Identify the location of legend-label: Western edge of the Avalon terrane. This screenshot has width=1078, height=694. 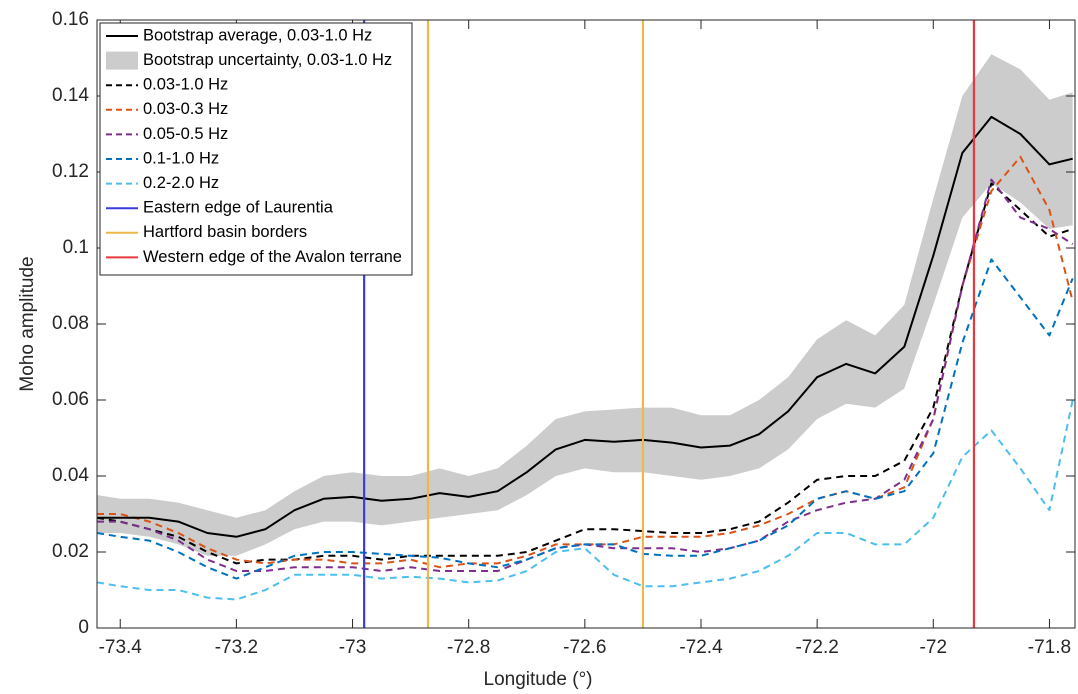
(272, 257).